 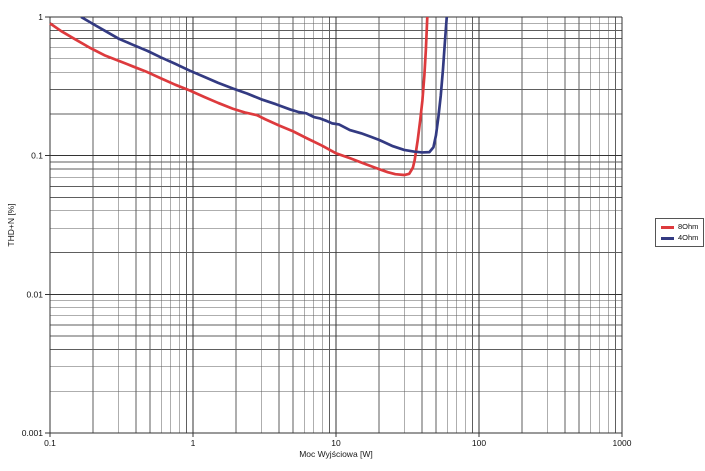 What do you see at coordinates (50, 443) in the screenshot?
I see `x-tick-label: 0.1` at bounding box center [50, 443].